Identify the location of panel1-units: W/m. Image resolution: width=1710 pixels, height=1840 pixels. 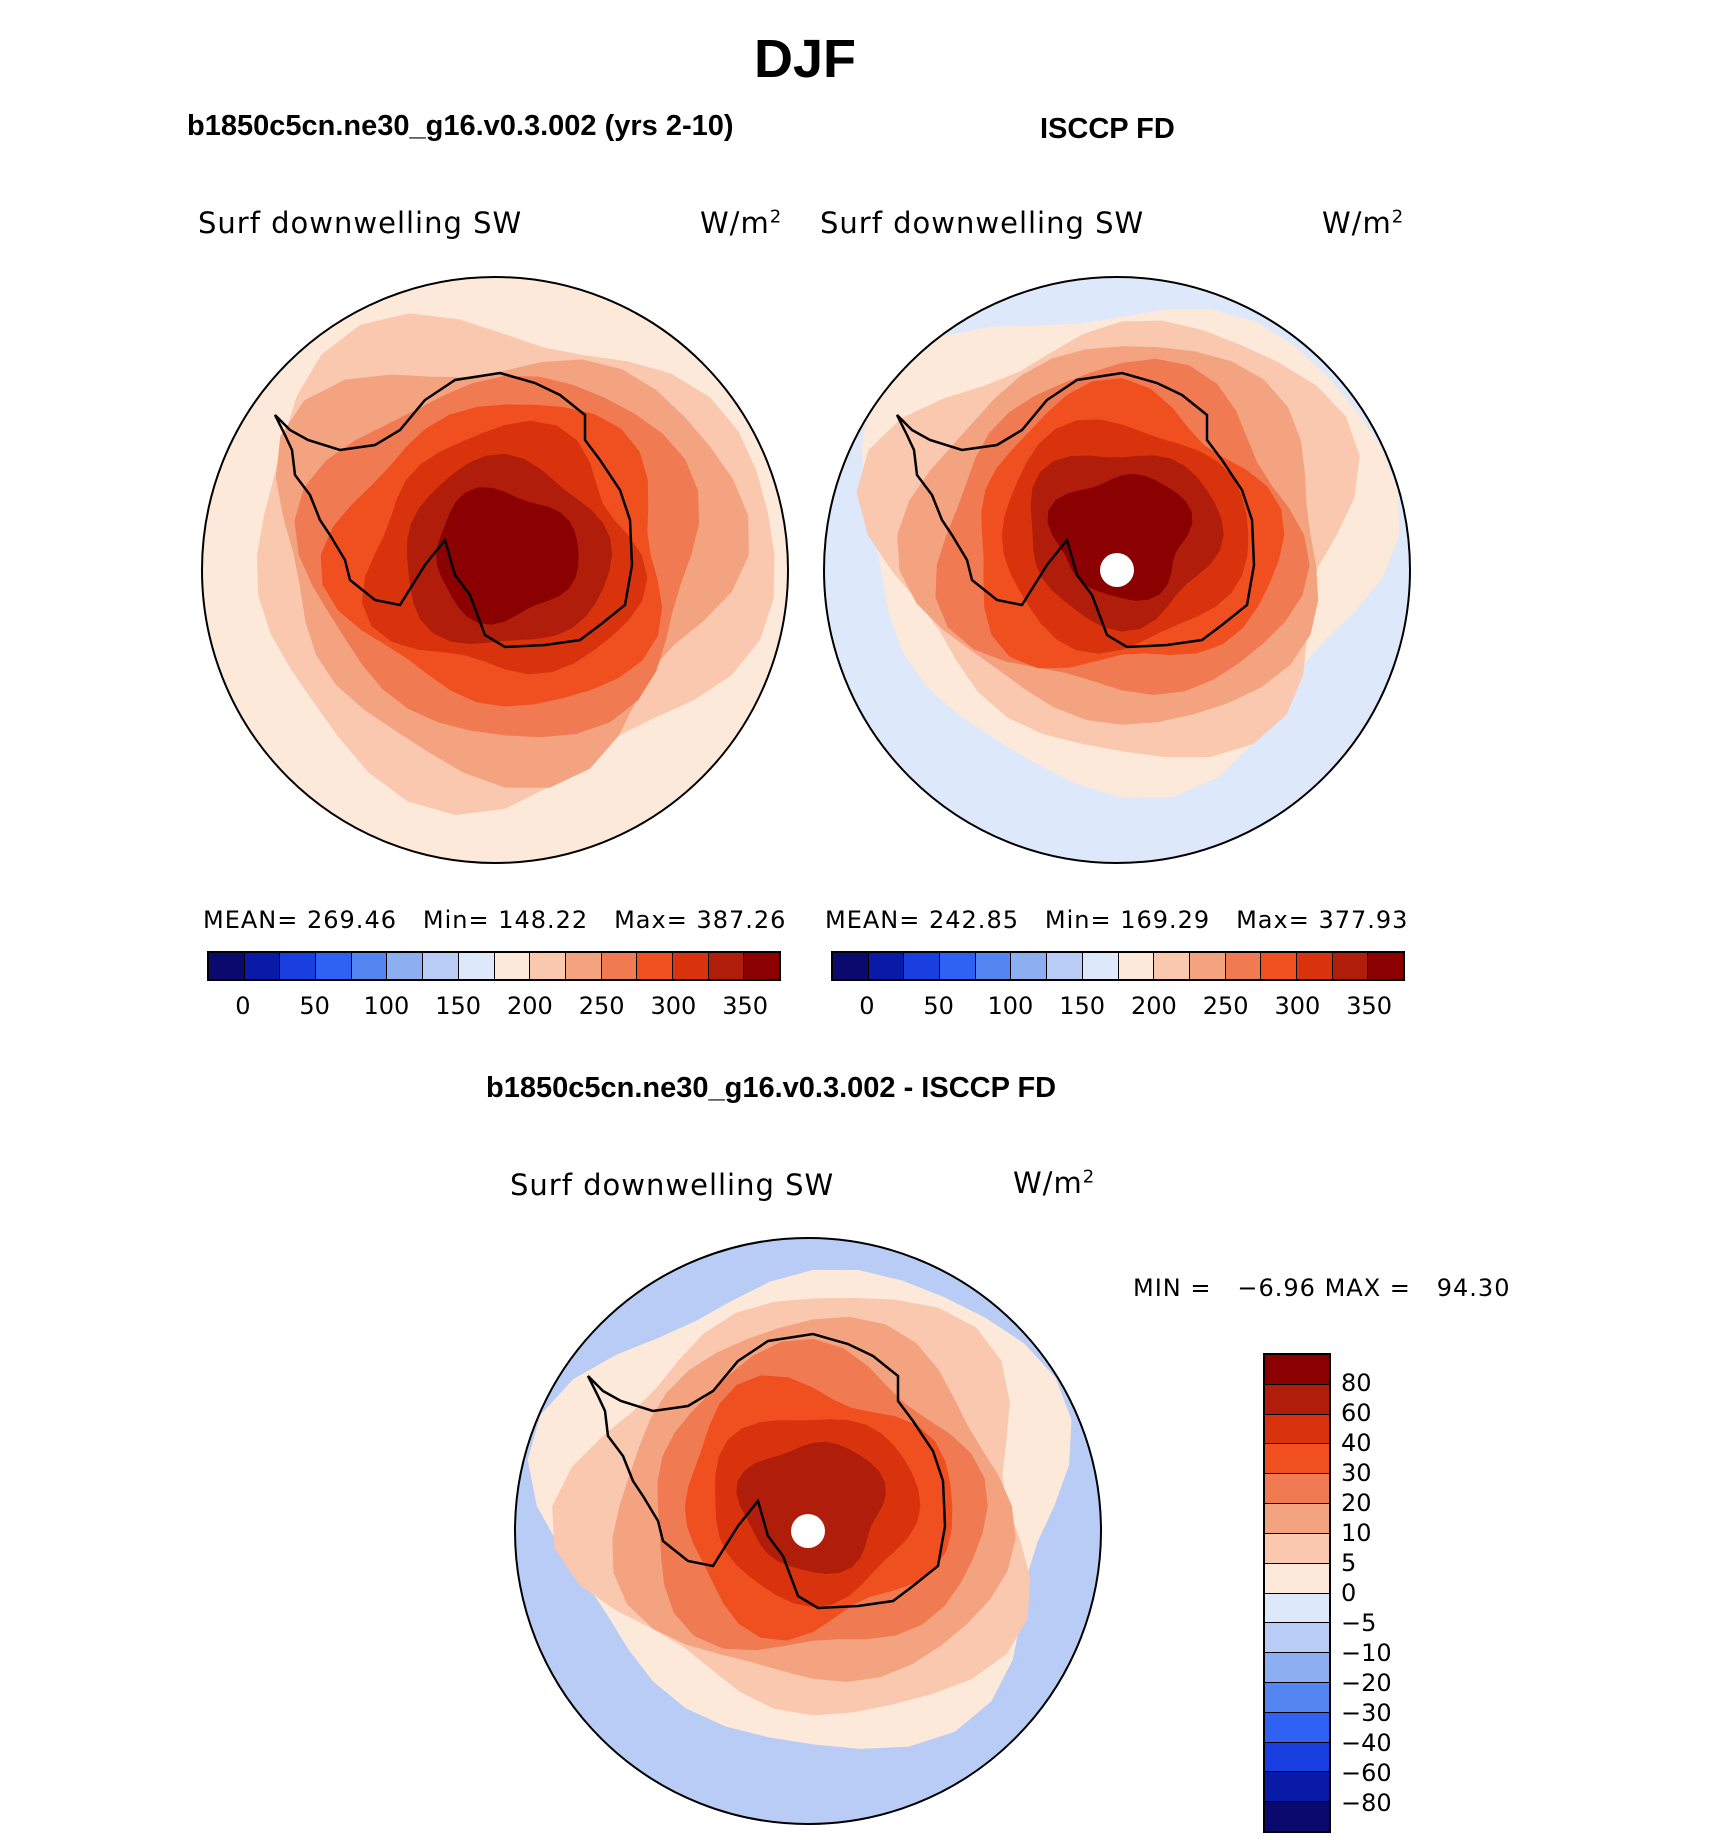
(735, 223).